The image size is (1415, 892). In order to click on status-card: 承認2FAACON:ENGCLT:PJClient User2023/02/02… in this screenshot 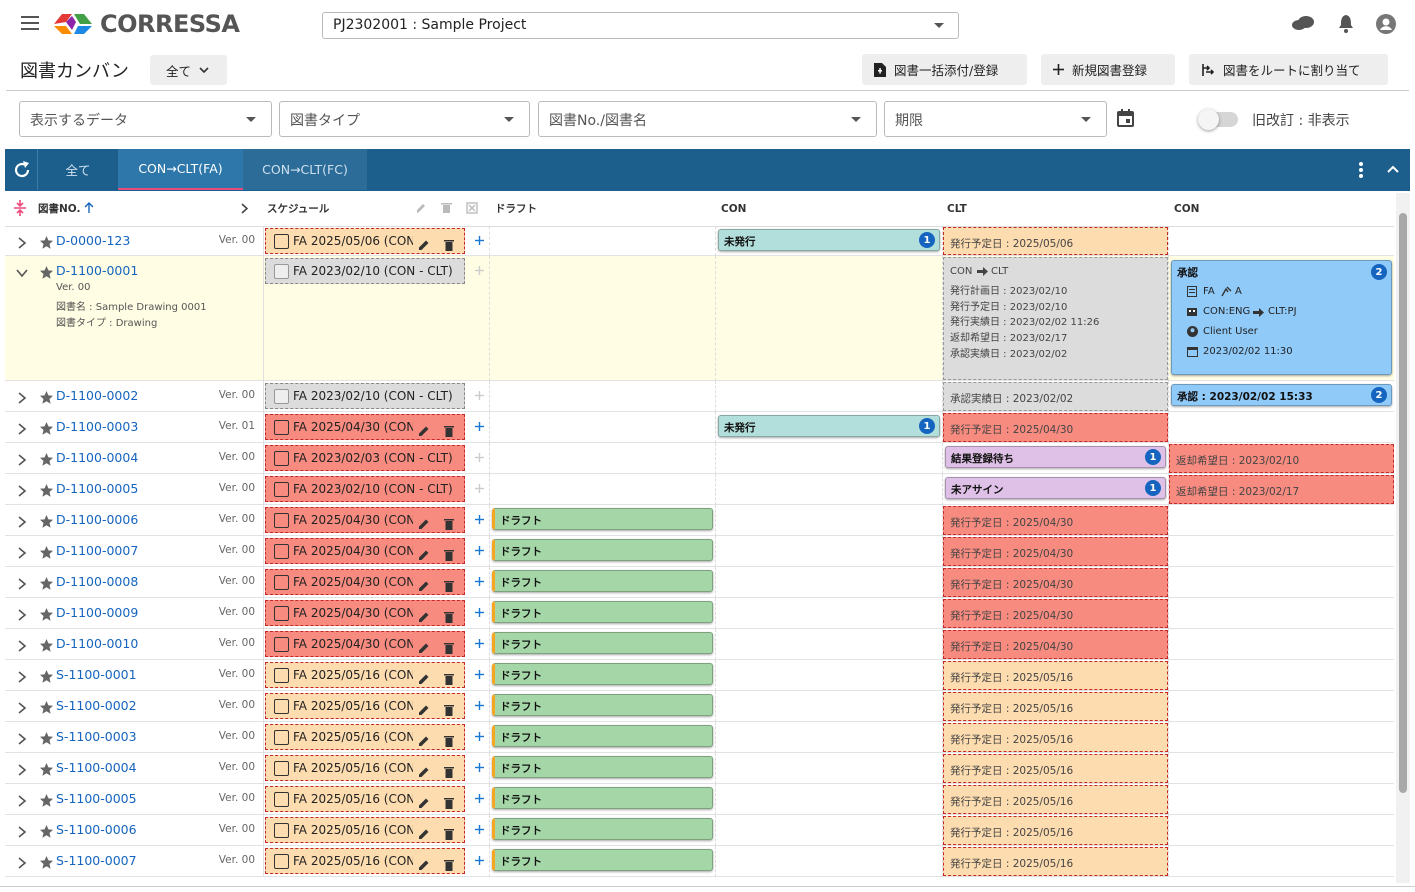, I will do `click(1281, 317)`.